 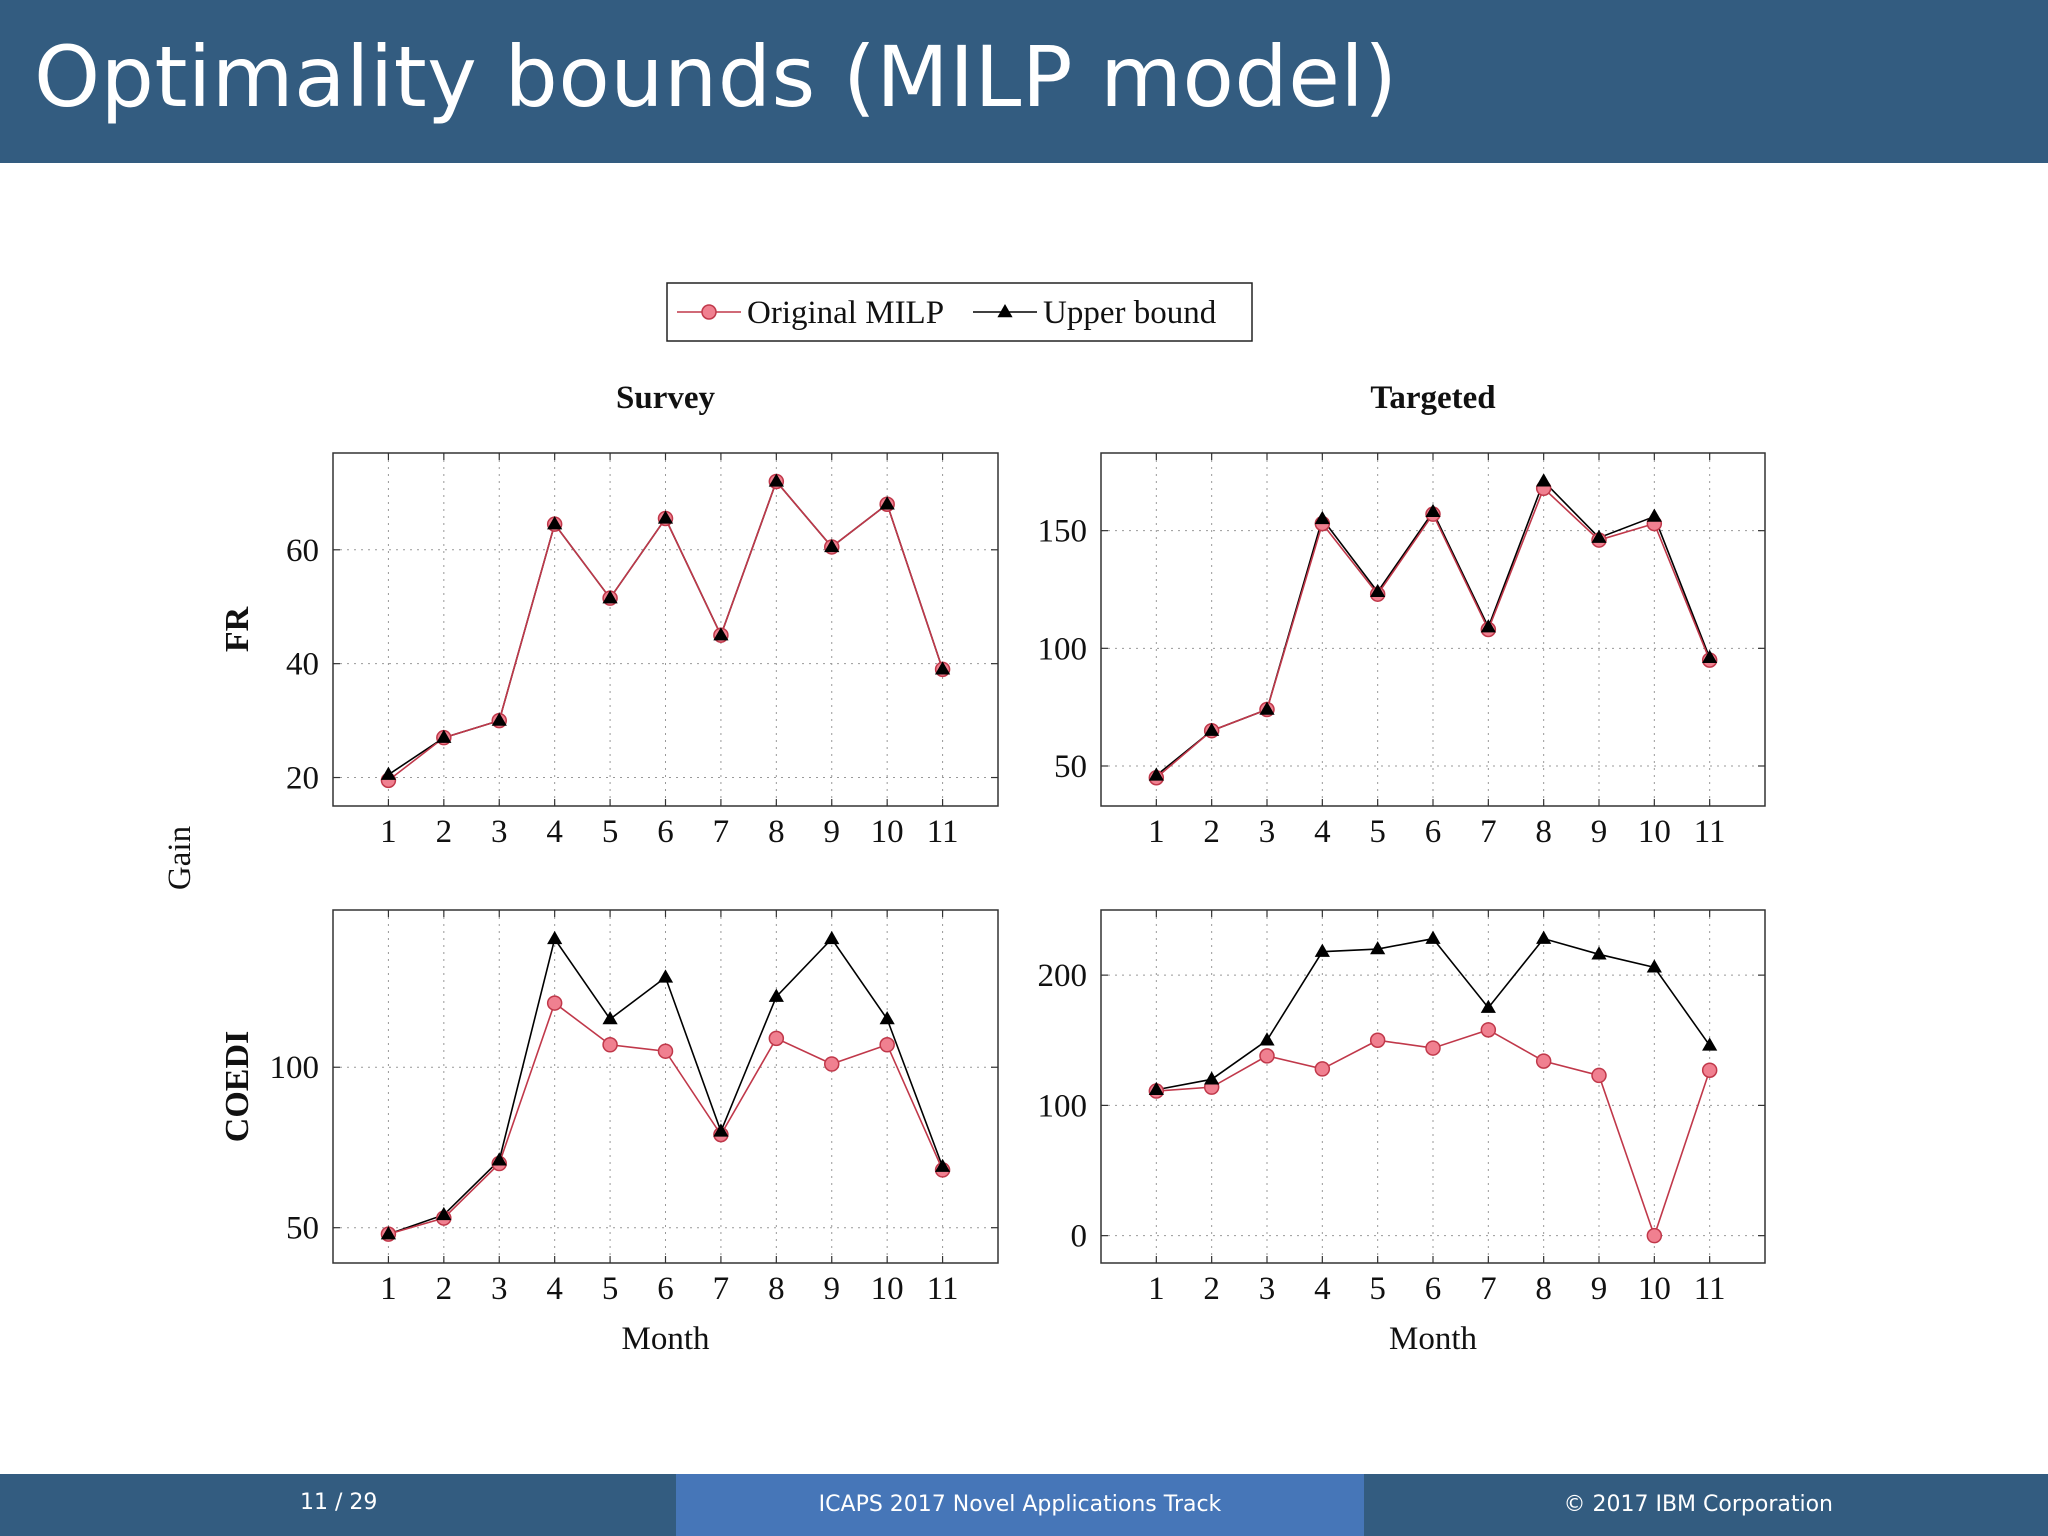 I want to click on y-tick-label: 20, so click(x=302, y=779).